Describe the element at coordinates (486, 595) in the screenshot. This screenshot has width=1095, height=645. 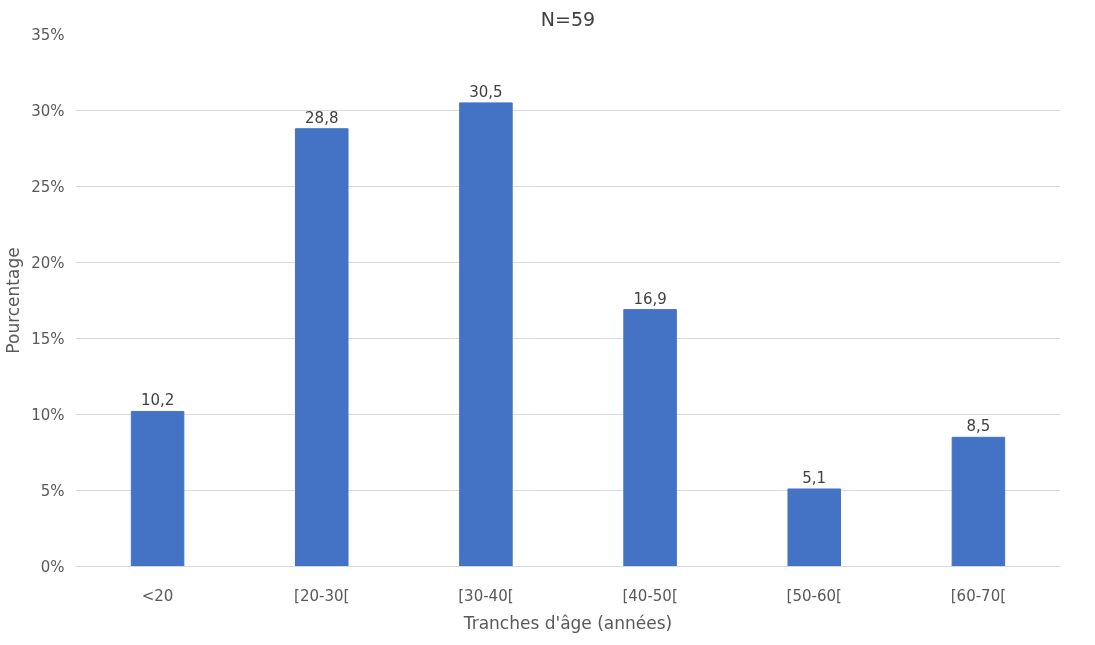
I see `x-tick-label: [30-40[` at that location.